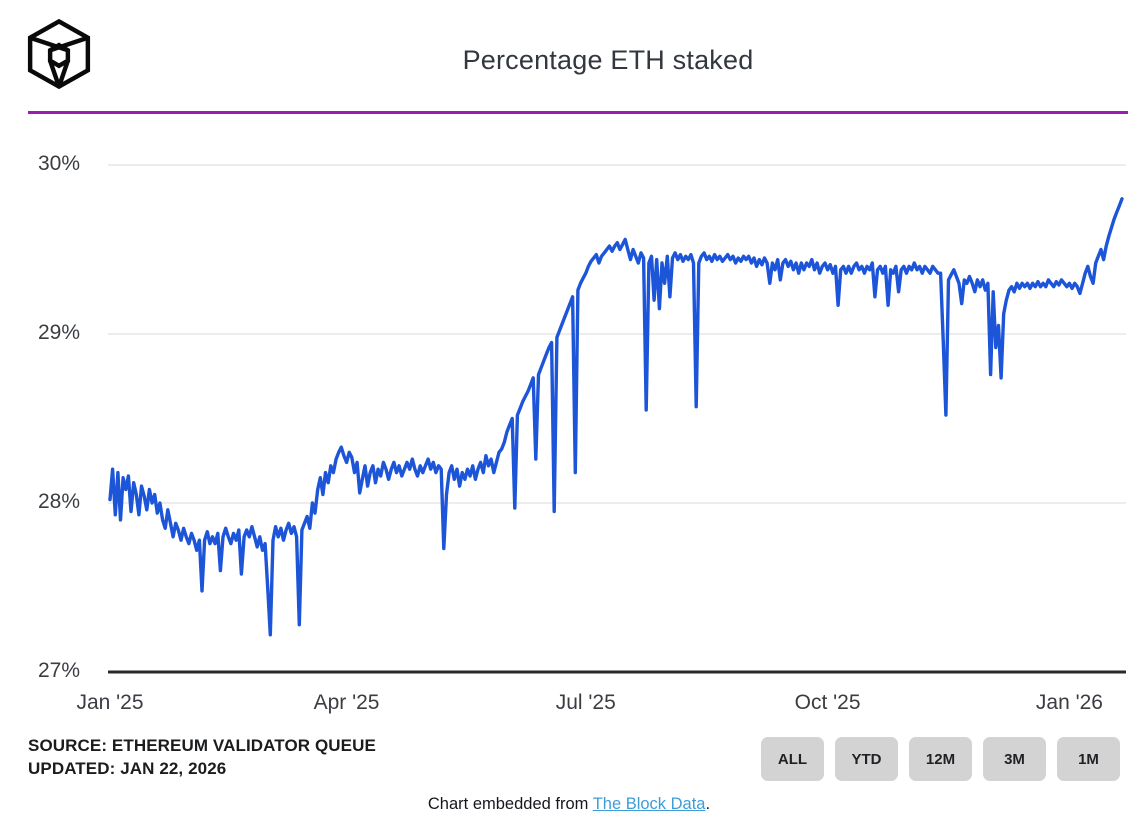 This screenshot has width=1138, height=822. I want to click on range-button-1m: 1M, so click(1088, 759).